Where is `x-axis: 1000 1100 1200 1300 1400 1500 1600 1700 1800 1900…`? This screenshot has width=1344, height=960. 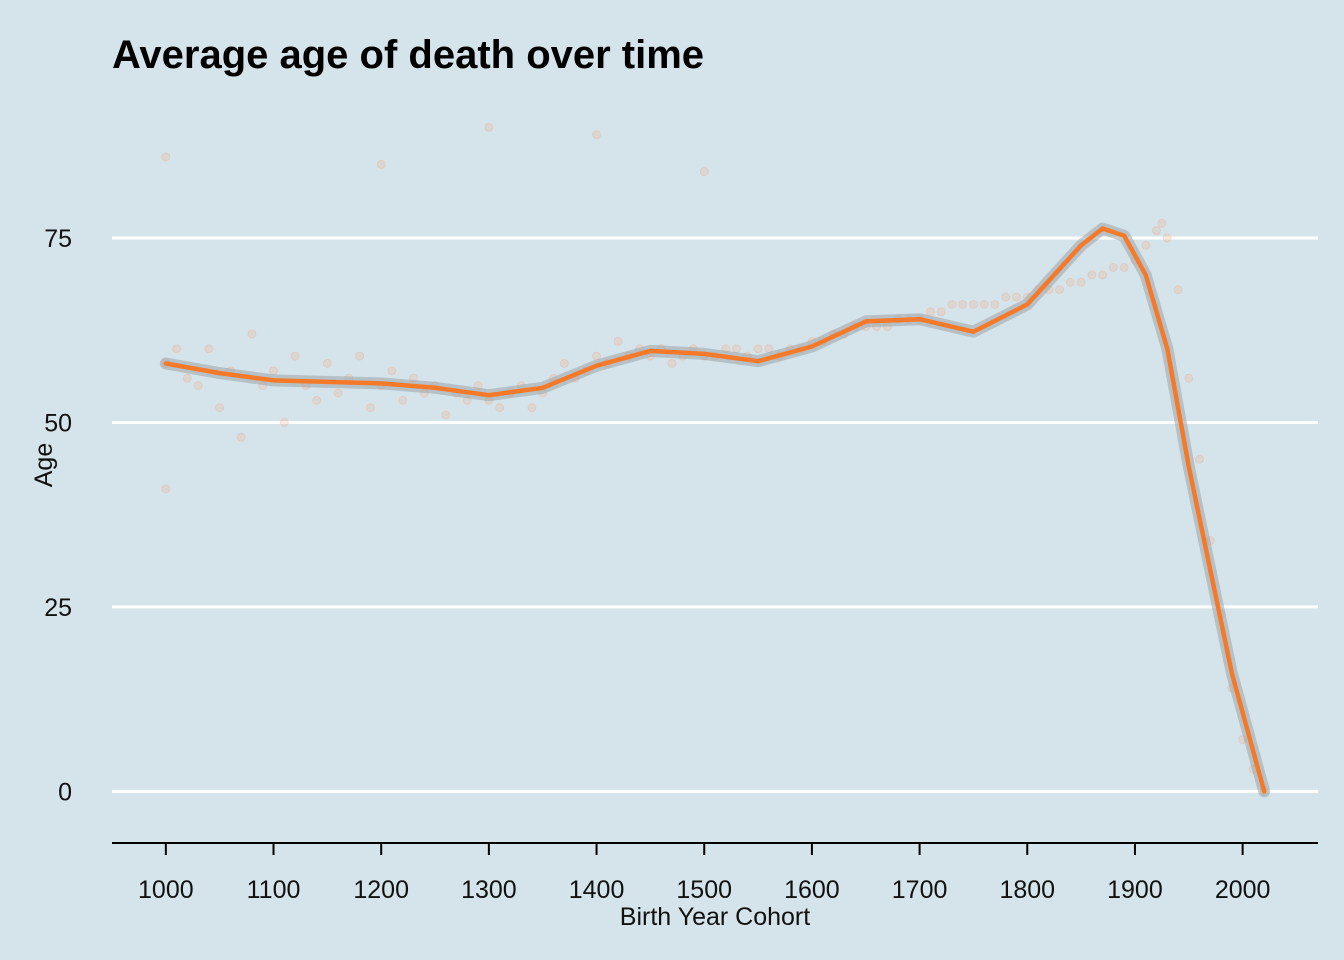 x-axis: 1000 1100 1200 1300 1400 1500 1600 1700 1800 1900… is located at coordinates (715, 873).